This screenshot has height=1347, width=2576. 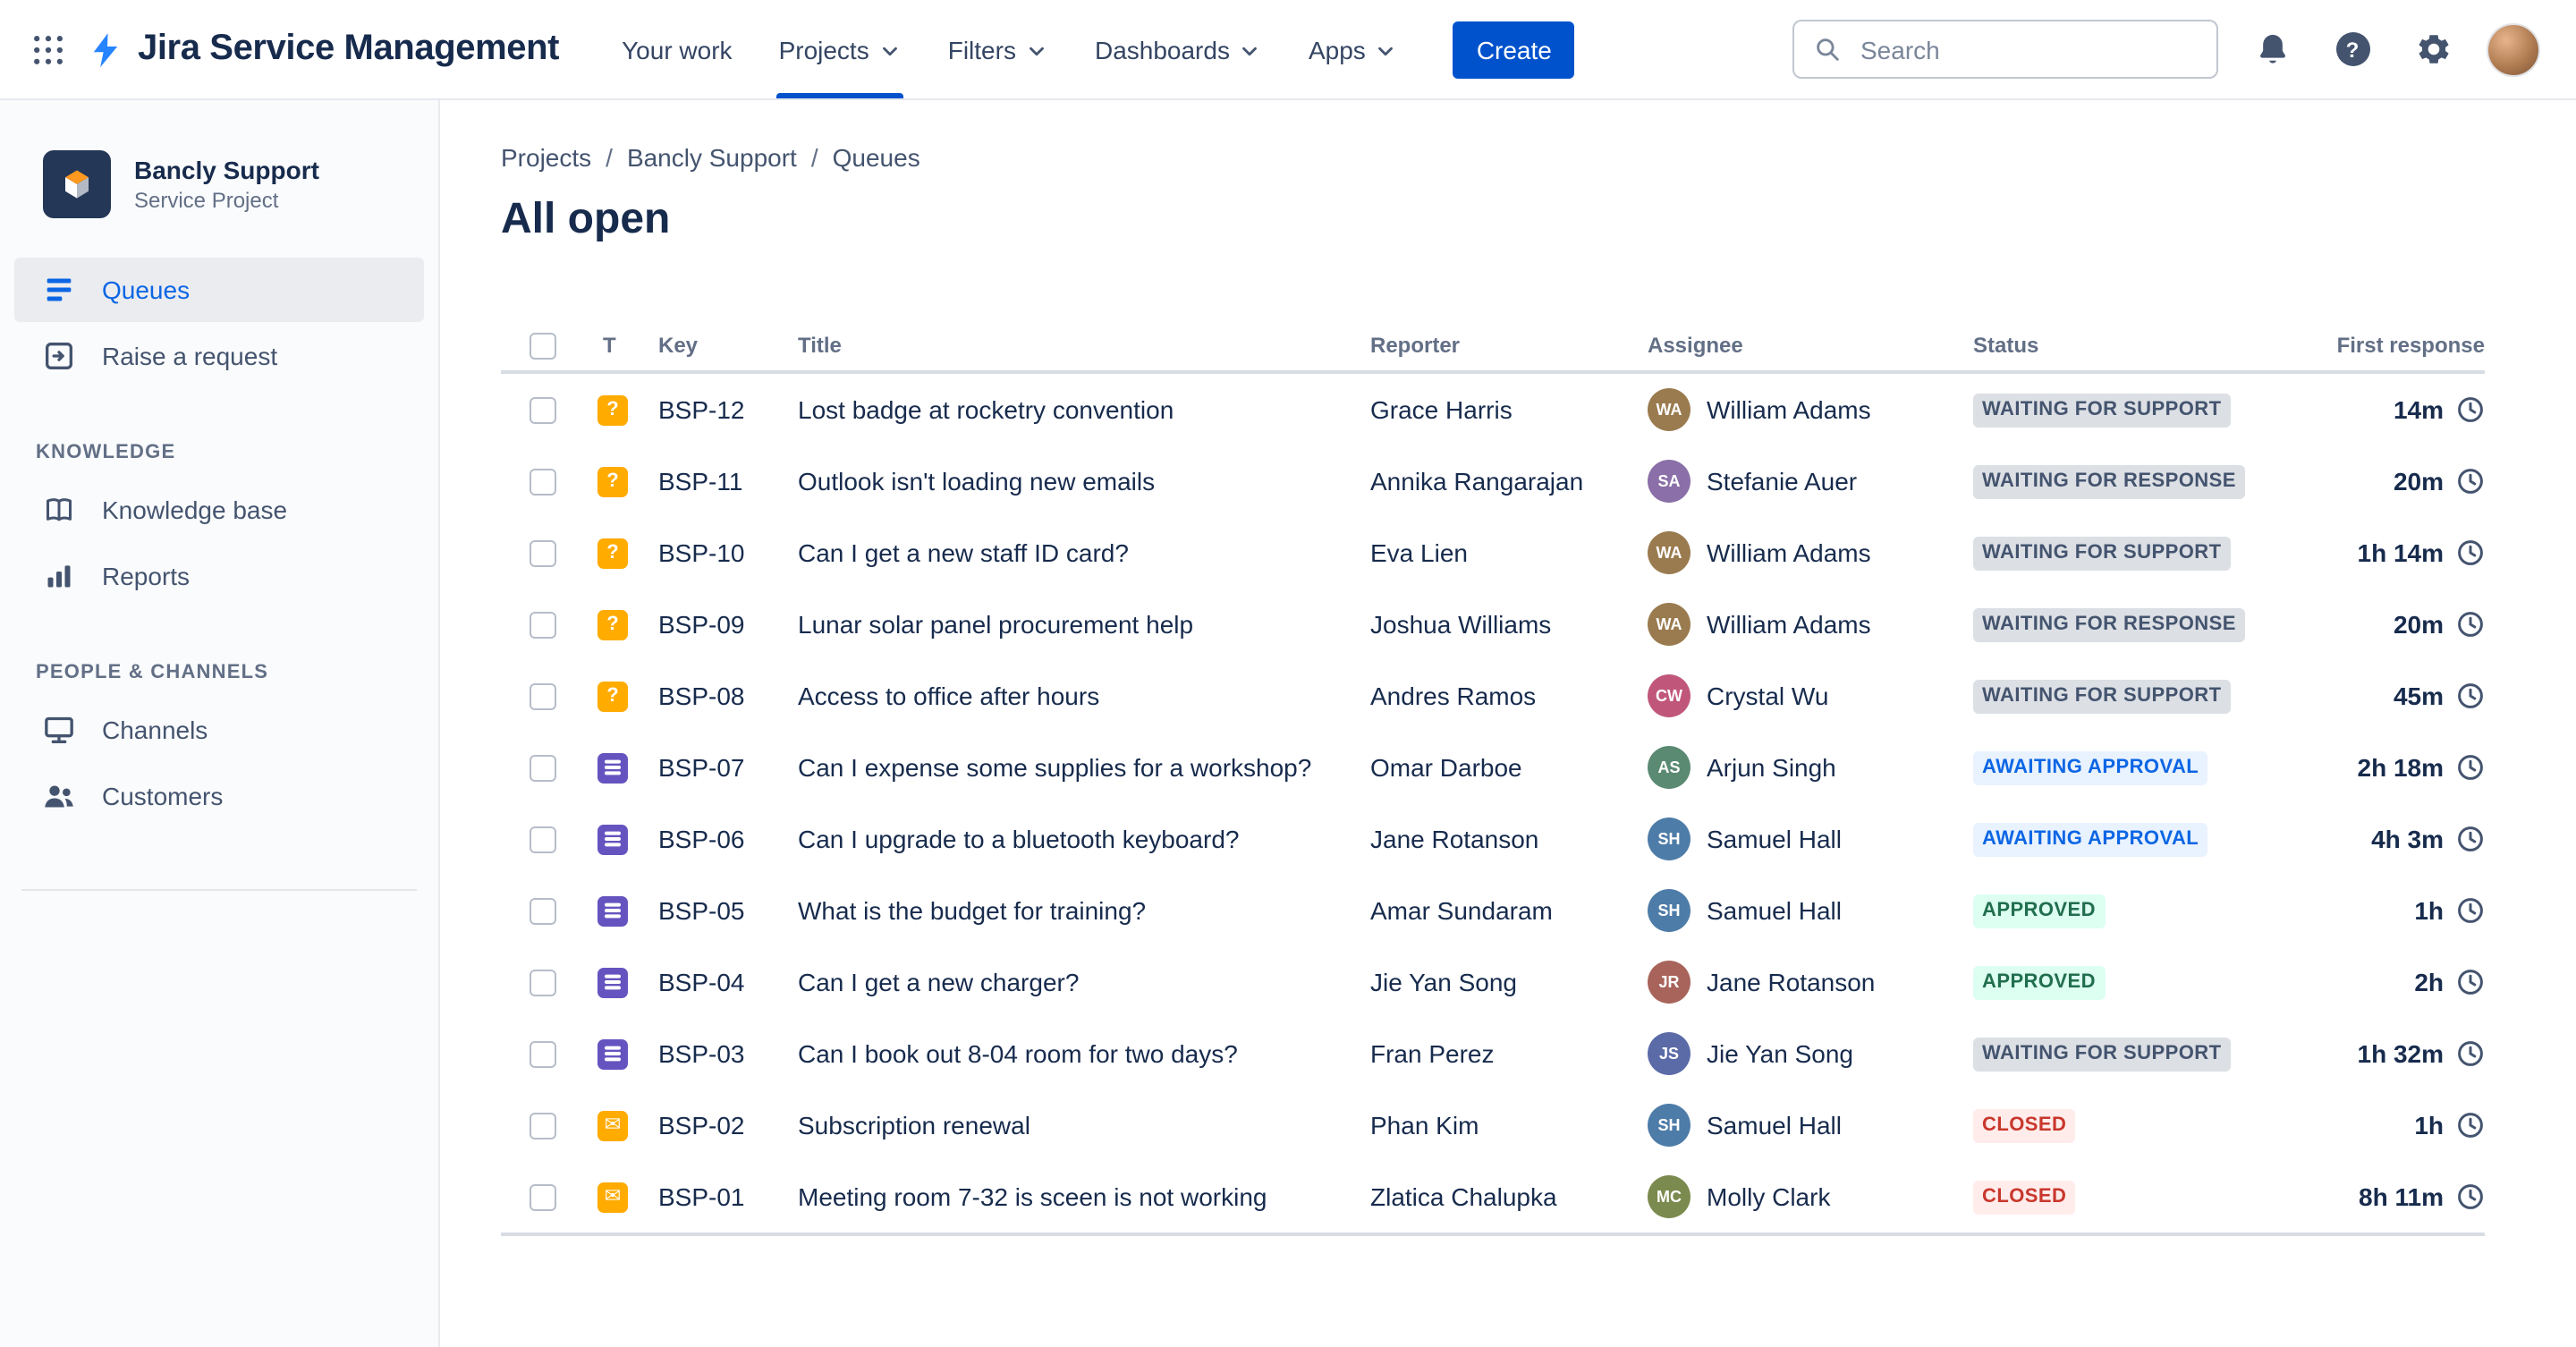 I want to click on issue-title: Can I get a new charger?, so click(x=939, y=982).